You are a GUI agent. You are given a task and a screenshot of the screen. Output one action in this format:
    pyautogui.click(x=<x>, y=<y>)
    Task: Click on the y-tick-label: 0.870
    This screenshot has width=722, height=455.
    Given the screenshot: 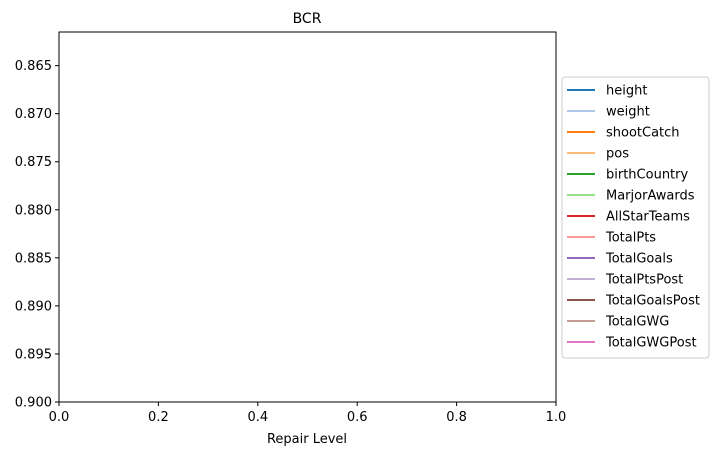 What is the action you would take?
    pyautogui.click(x=33, y=114)
    